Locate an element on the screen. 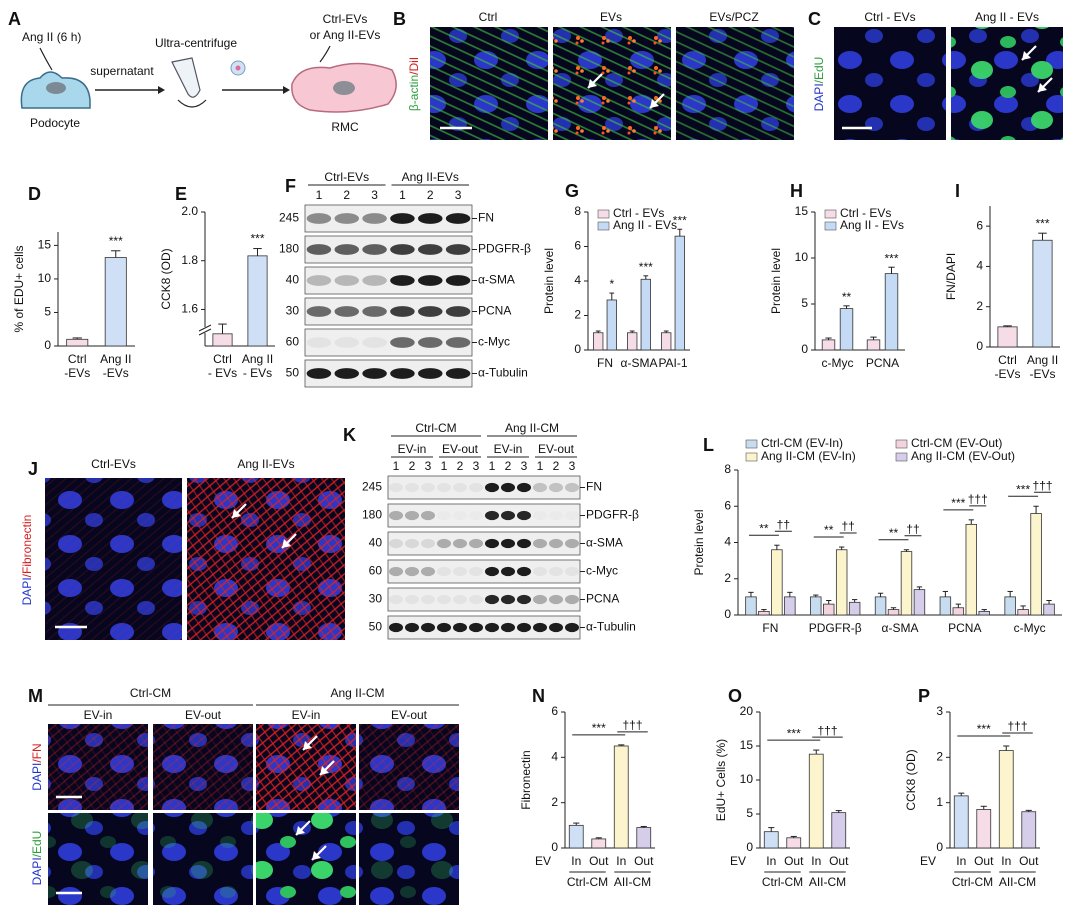 This screenshot has width=1080, height=921. column-label: Ctrl is located at coordinates (488, 17).